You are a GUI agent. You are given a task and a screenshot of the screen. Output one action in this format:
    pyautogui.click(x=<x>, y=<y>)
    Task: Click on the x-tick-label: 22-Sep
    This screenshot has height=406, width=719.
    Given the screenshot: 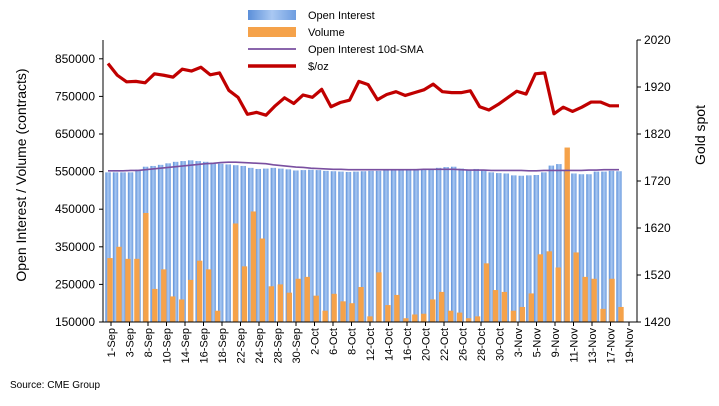 What is the action you would take?
    pyautogui.click(x=242, y=345)
    